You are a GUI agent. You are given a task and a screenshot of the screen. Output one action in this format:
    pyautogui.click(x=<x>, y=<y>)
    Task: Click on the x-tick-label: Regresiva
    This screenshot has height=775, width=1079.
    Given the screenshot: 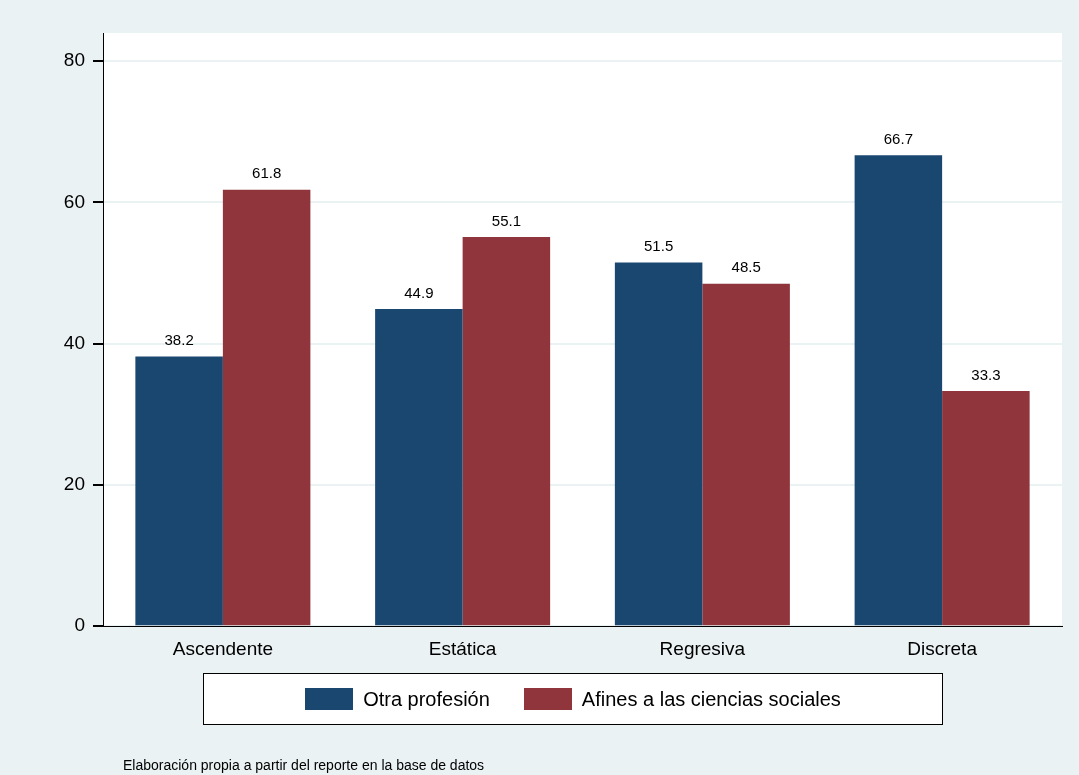 What is the action you would take?
    pyautogui.click(x=702, y=648)
    